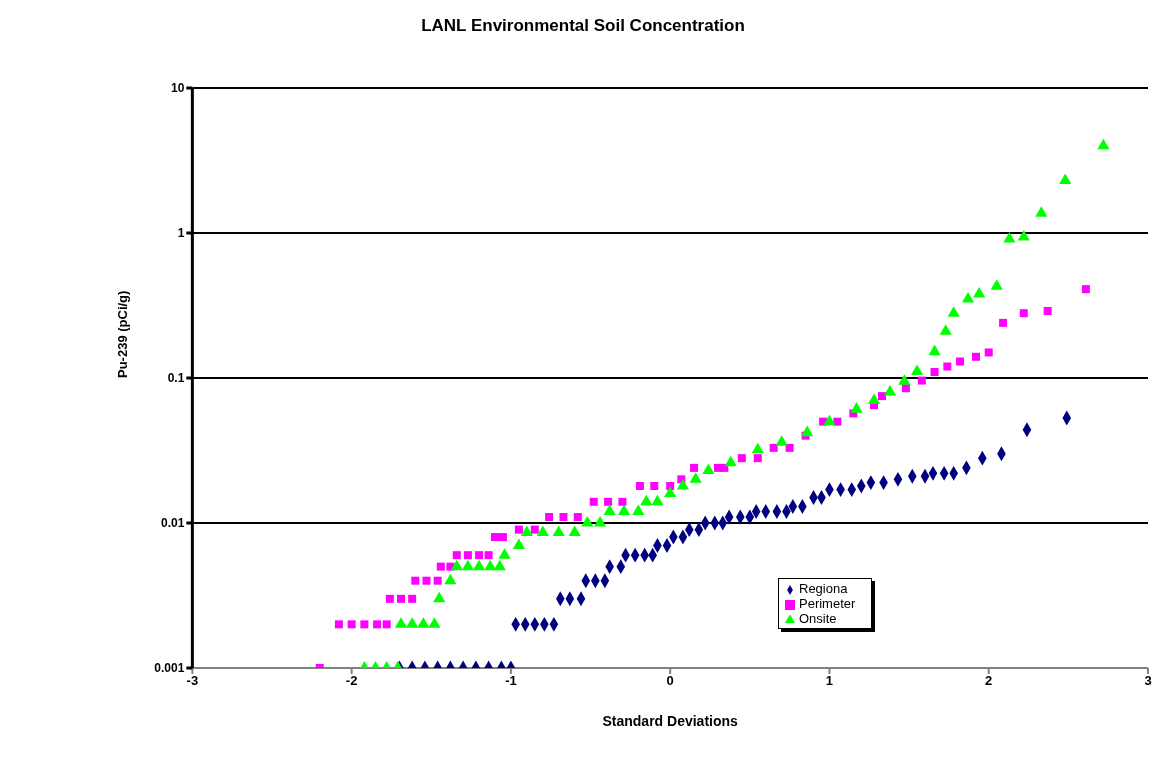 This screenshot has height=776, width=1165. What do you see at coordinates (1148, 681) in the screenshot?
I see `x-tick-label: 3` at bounding box center [1148, 681].